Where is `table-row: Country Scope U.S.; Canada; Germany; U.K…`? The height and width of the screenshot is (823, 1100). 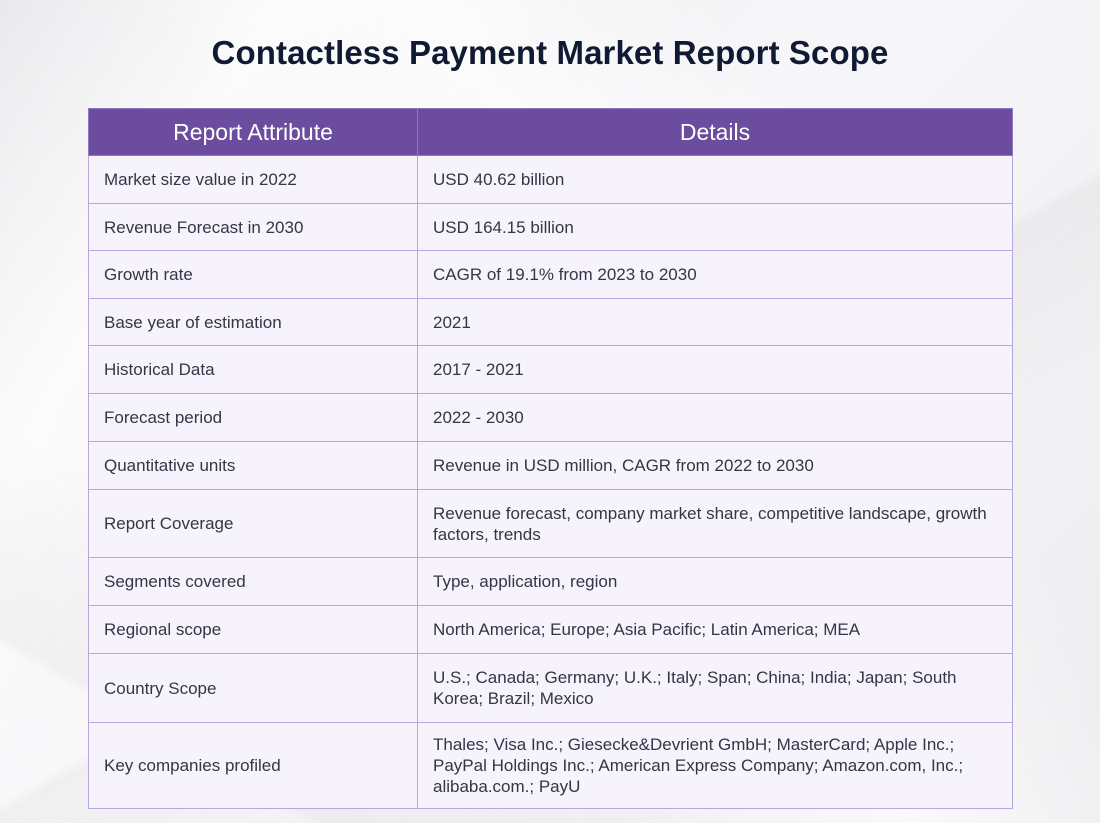 table-row: Country Scope U.S.; Canada; Germany; U.K… is located at coordinates (550, 688).